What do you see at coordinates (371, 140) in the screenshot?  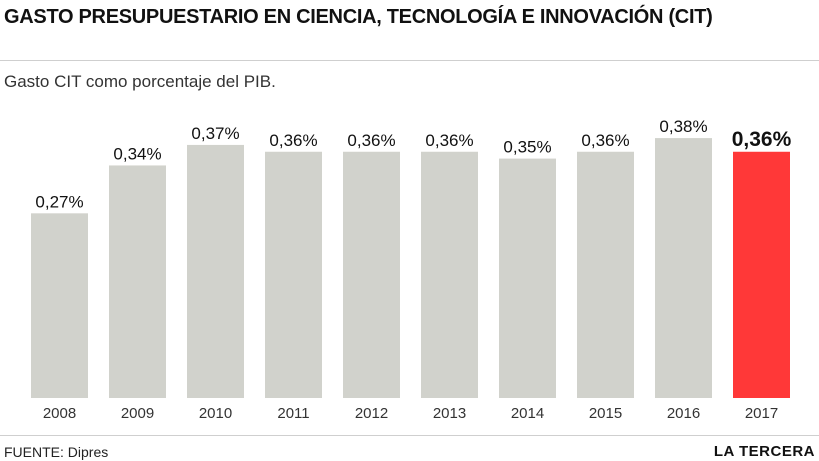 I see `data-label-2012: 0,36%` at bounding box center [371, 140].